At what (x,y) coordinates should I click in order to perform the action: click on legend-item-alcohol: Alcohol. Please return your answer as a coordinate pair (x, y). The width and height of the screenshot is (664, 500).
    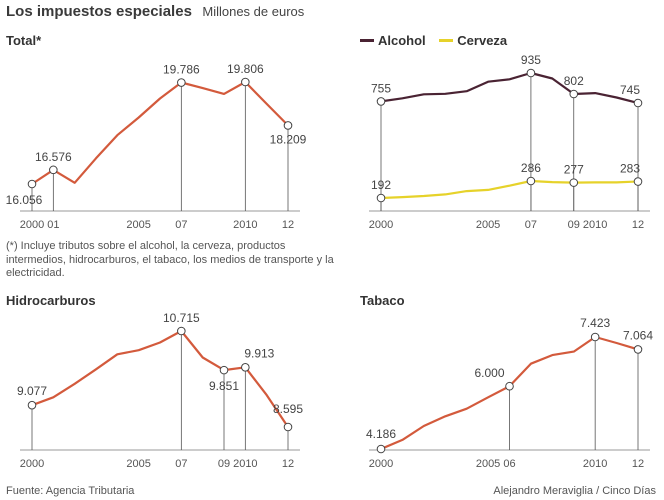
    Looking at the image, I should click on (393, 40).